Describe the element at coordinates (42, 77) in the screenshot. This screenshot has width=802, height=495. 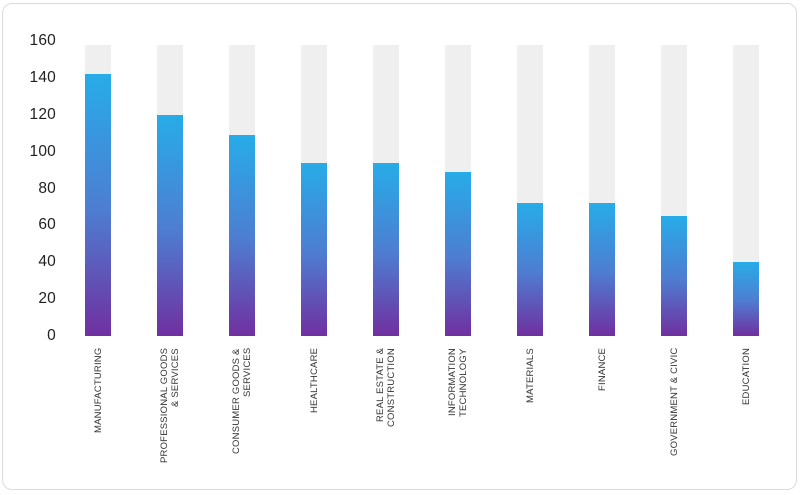
I see `y-tick-label: 140` at that location.